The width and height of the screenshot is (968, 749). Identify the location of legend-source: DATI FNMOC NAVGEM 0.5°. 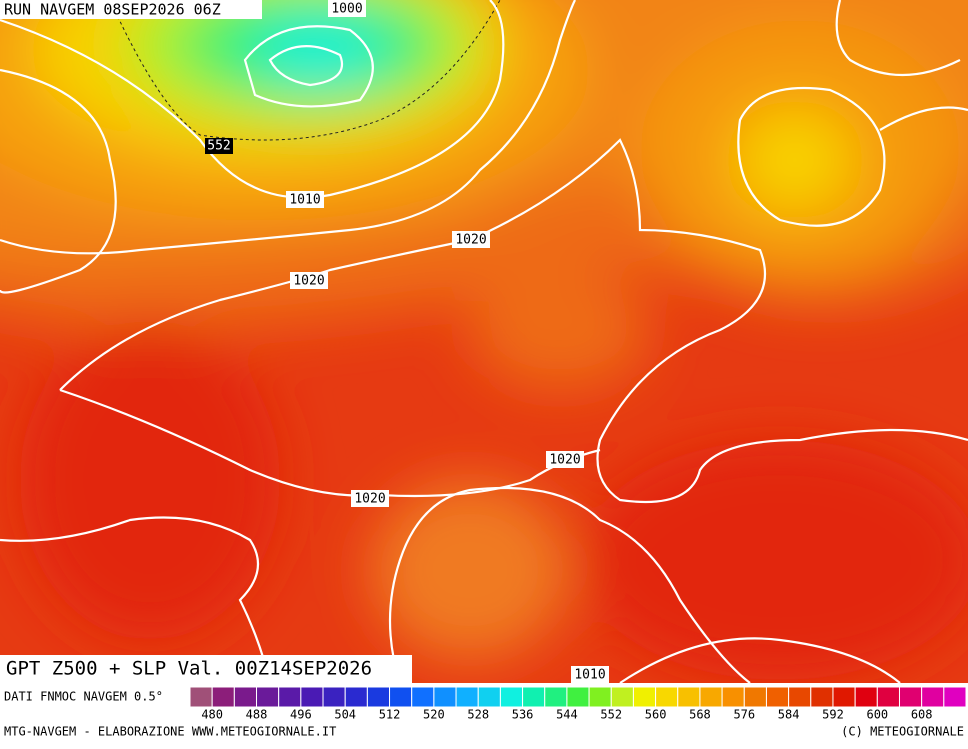
(83, 697).